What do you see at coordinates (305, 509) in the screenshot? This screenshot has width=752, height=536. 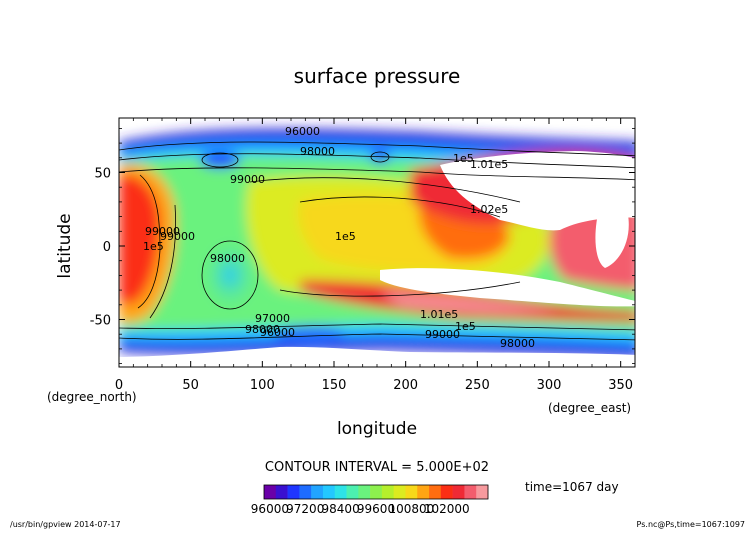 I see `colorbar-tick-label: 97200` at bounding box center [305, 509].